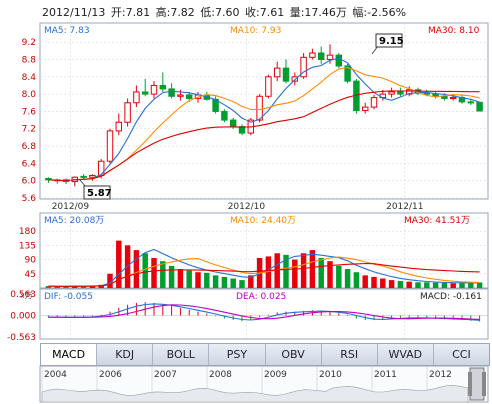 The width and height of the screenshot is (492, 404). Describe the element at coordinates (461, 354) in the screenshot. I see `tab-cci: CCI` at that location.